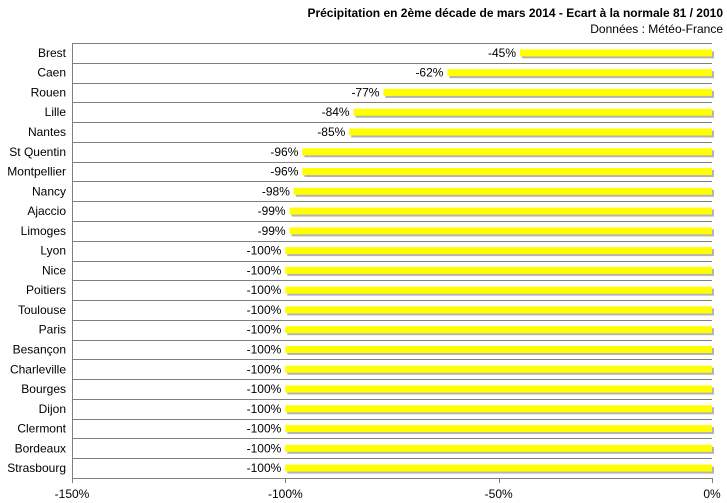  Describe the element at coordinates (36, 468) in the screenshot. I see `category-label: Strasbourg` at that location.